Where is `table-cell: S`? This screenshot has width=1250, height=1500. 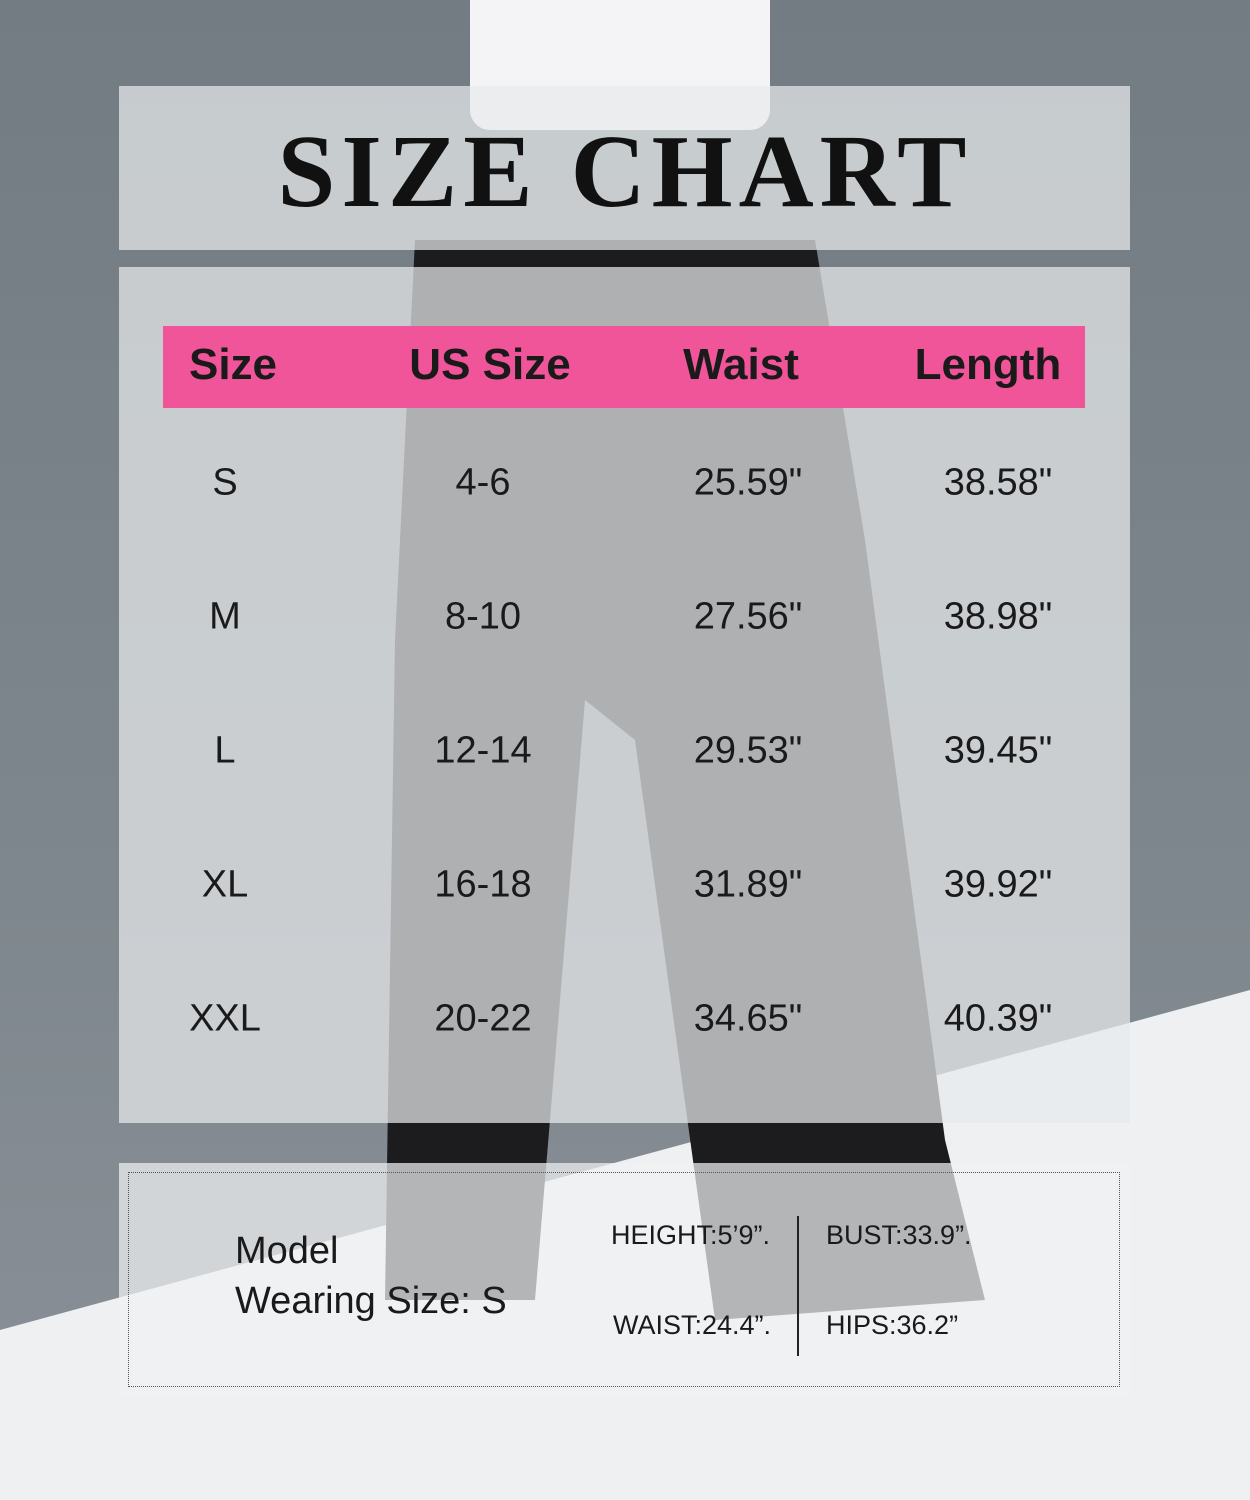 table-cell: S is located at coordinates (225, 482).